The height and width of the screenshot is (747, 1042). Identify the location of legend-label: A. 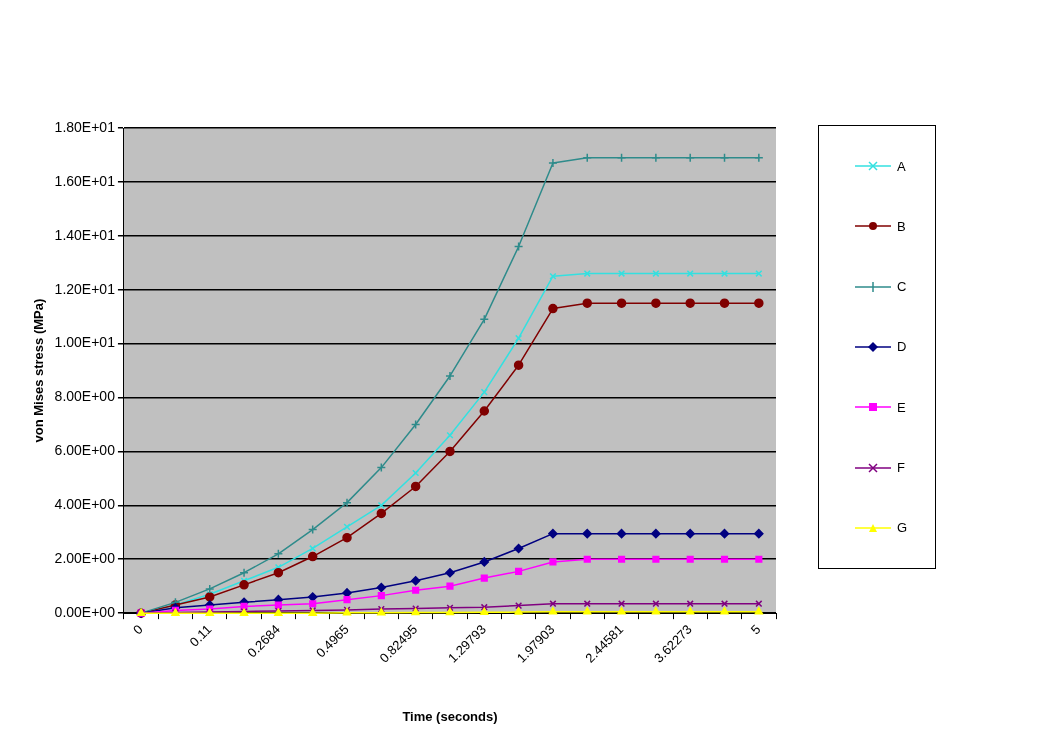
(901, 166).